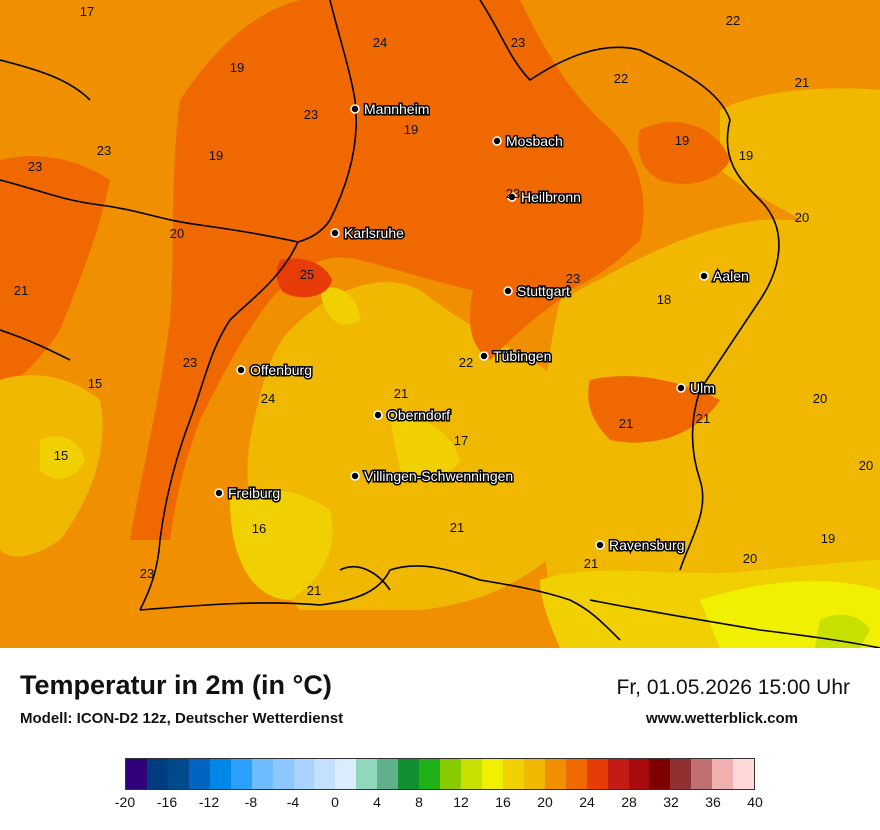 This screenshot has height=830, width=880. What do you see at coordinates (503, 802) in the screenshot?
I see `scale-tick-label: 16` at bounding box center [503, 802].